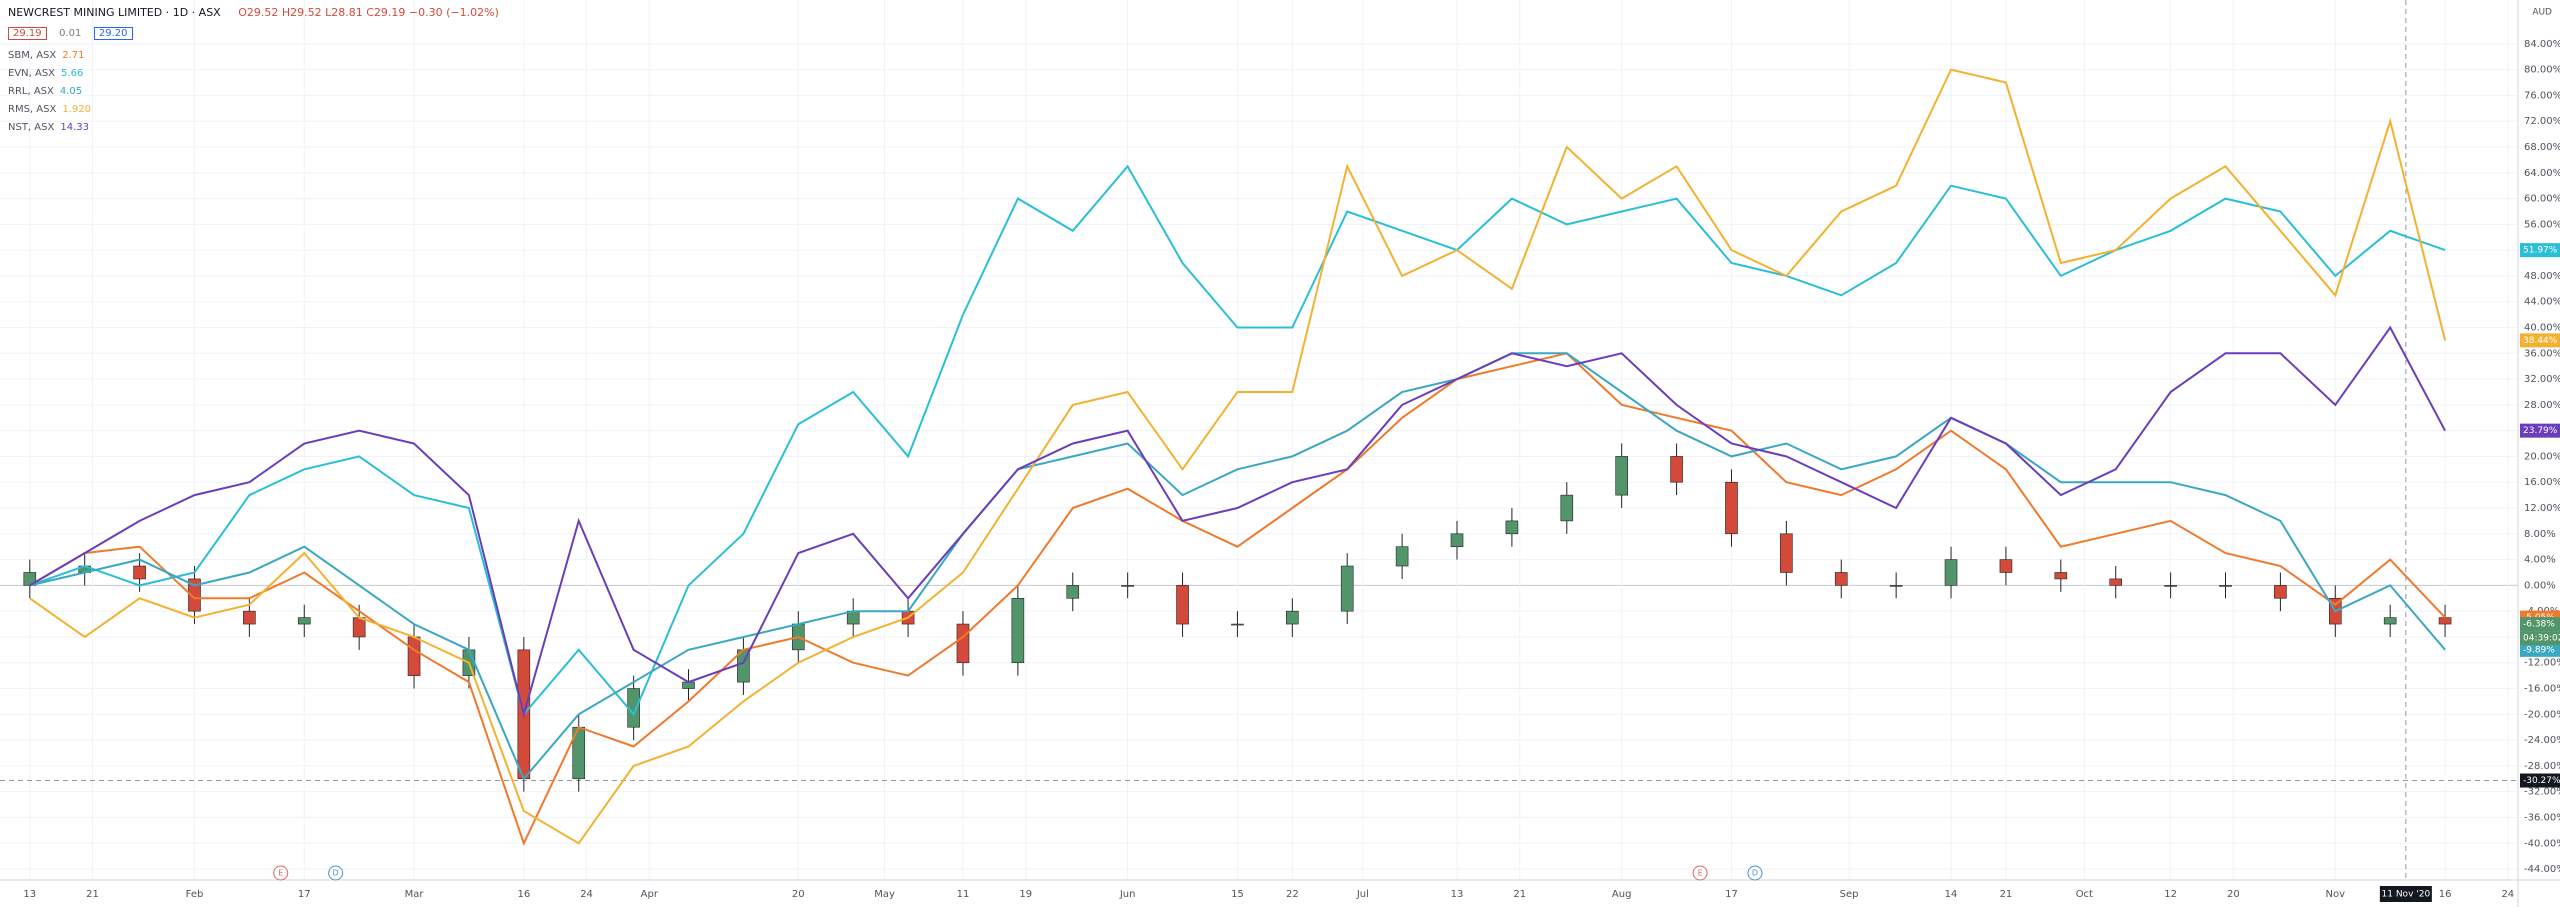 Image resolution: width=2560 pixels, height=907 pixels. I want to click on y-tick-label: -24.00%, so click(2542, 740).